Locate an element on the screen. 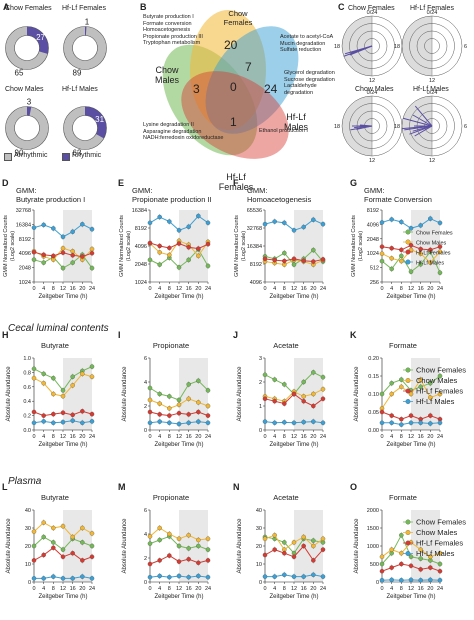 The height and width of the screenshot is (620, 474). y-tick-label: 2 is located at coordinates (145, 559).